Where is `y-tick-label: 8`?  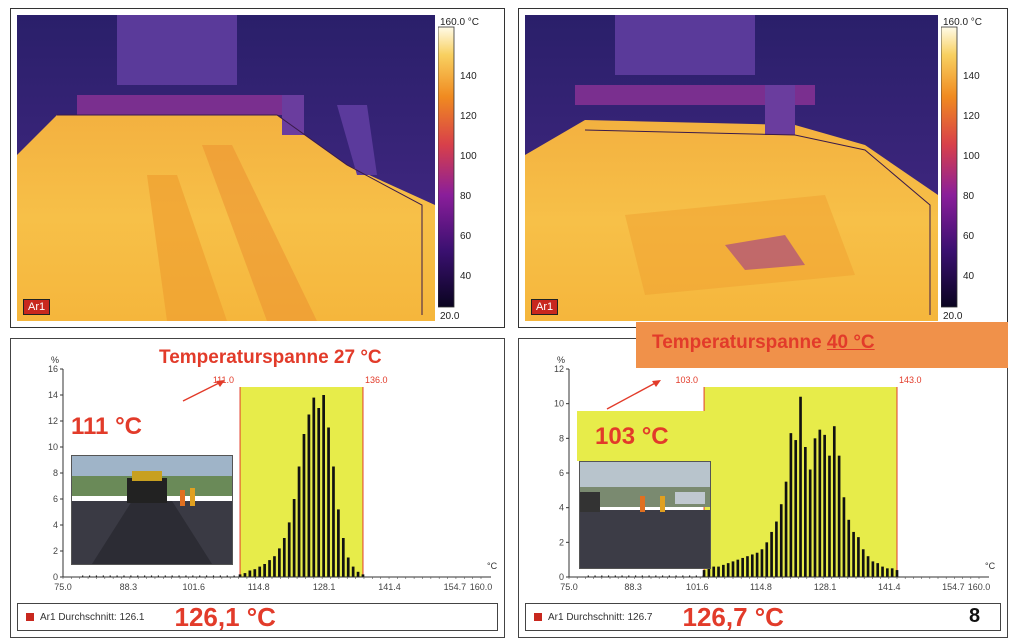 y-tick-label: 8 is located at coordinates (55, 473).